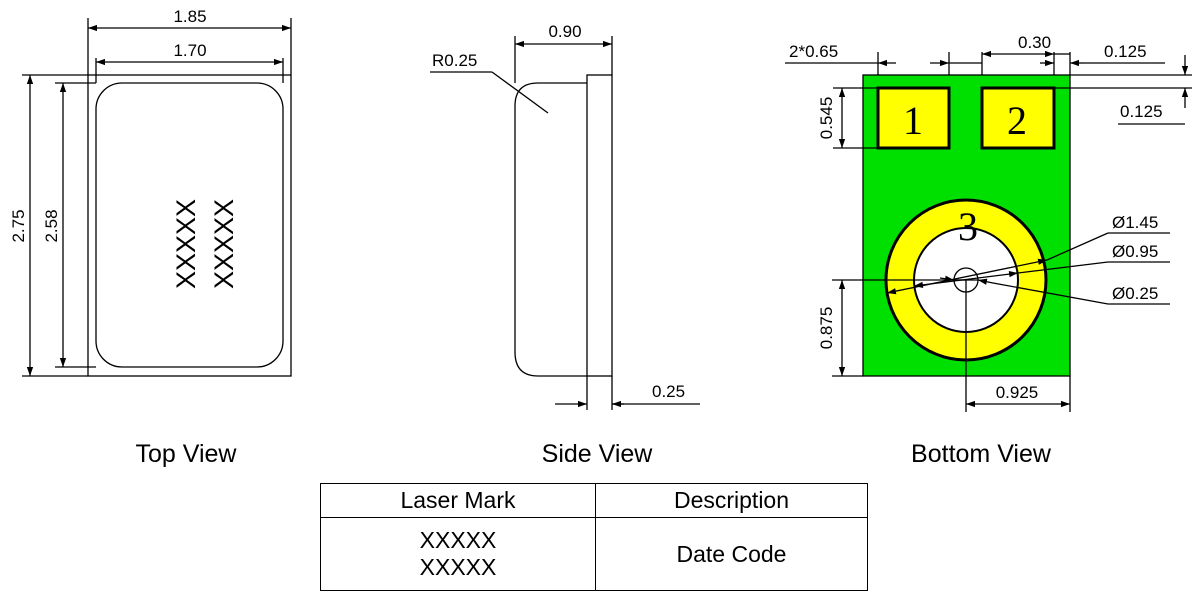 The width and height of the screenshot is (1195, 601). What do you see at coordinates (458, 500) in the screenshot?
I see `table-header-laser-mark: Laser Mark` at bounding box center [458, 500].